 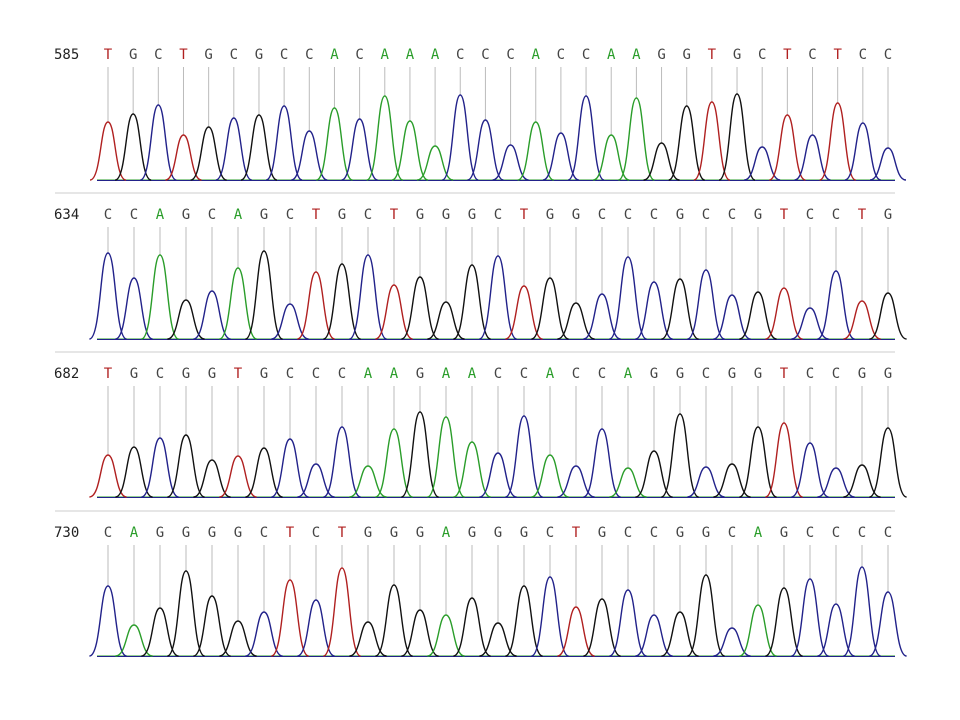 What do you see at coordinates (66, 374) in the screenshot?
I see `position-label: 682` at bounding box center [66, 374].